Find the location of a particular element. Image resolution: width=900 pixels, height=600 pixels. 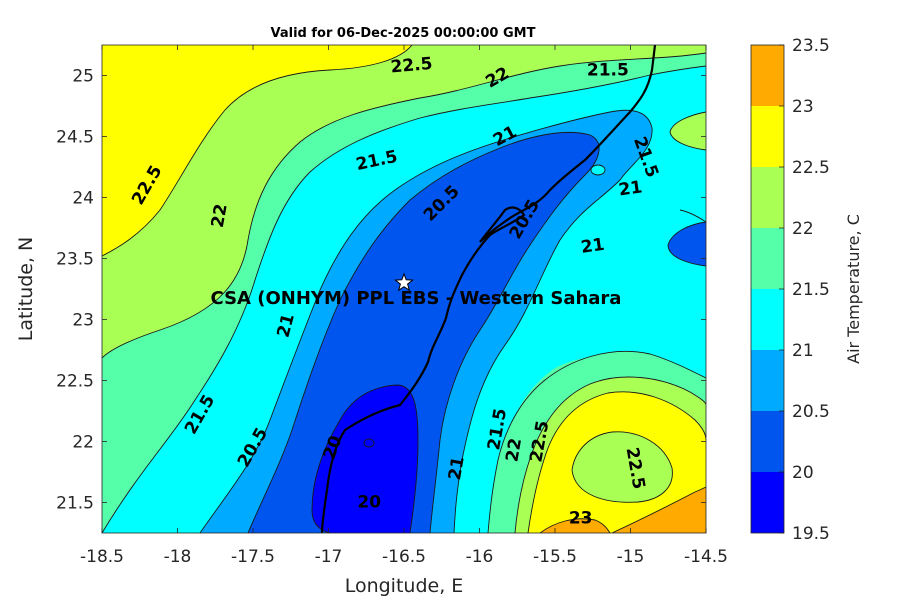

contour-label: 20 is located at coordinates (369, 503).